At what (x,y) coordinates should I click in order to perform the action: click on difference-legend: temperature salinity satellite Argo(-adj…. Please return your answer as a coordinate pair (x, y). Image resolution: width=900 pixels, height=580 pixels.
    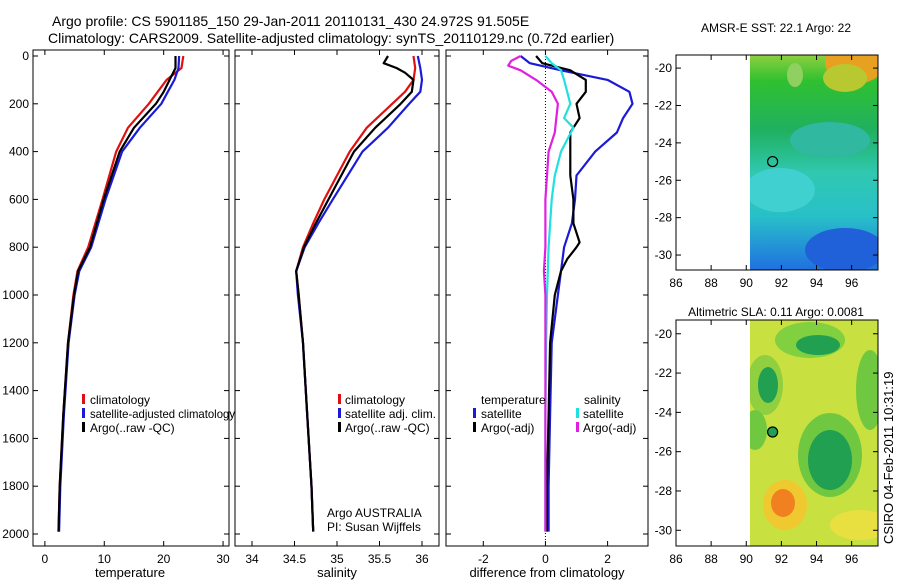
    Looking at the image, I should click on (554, 414).